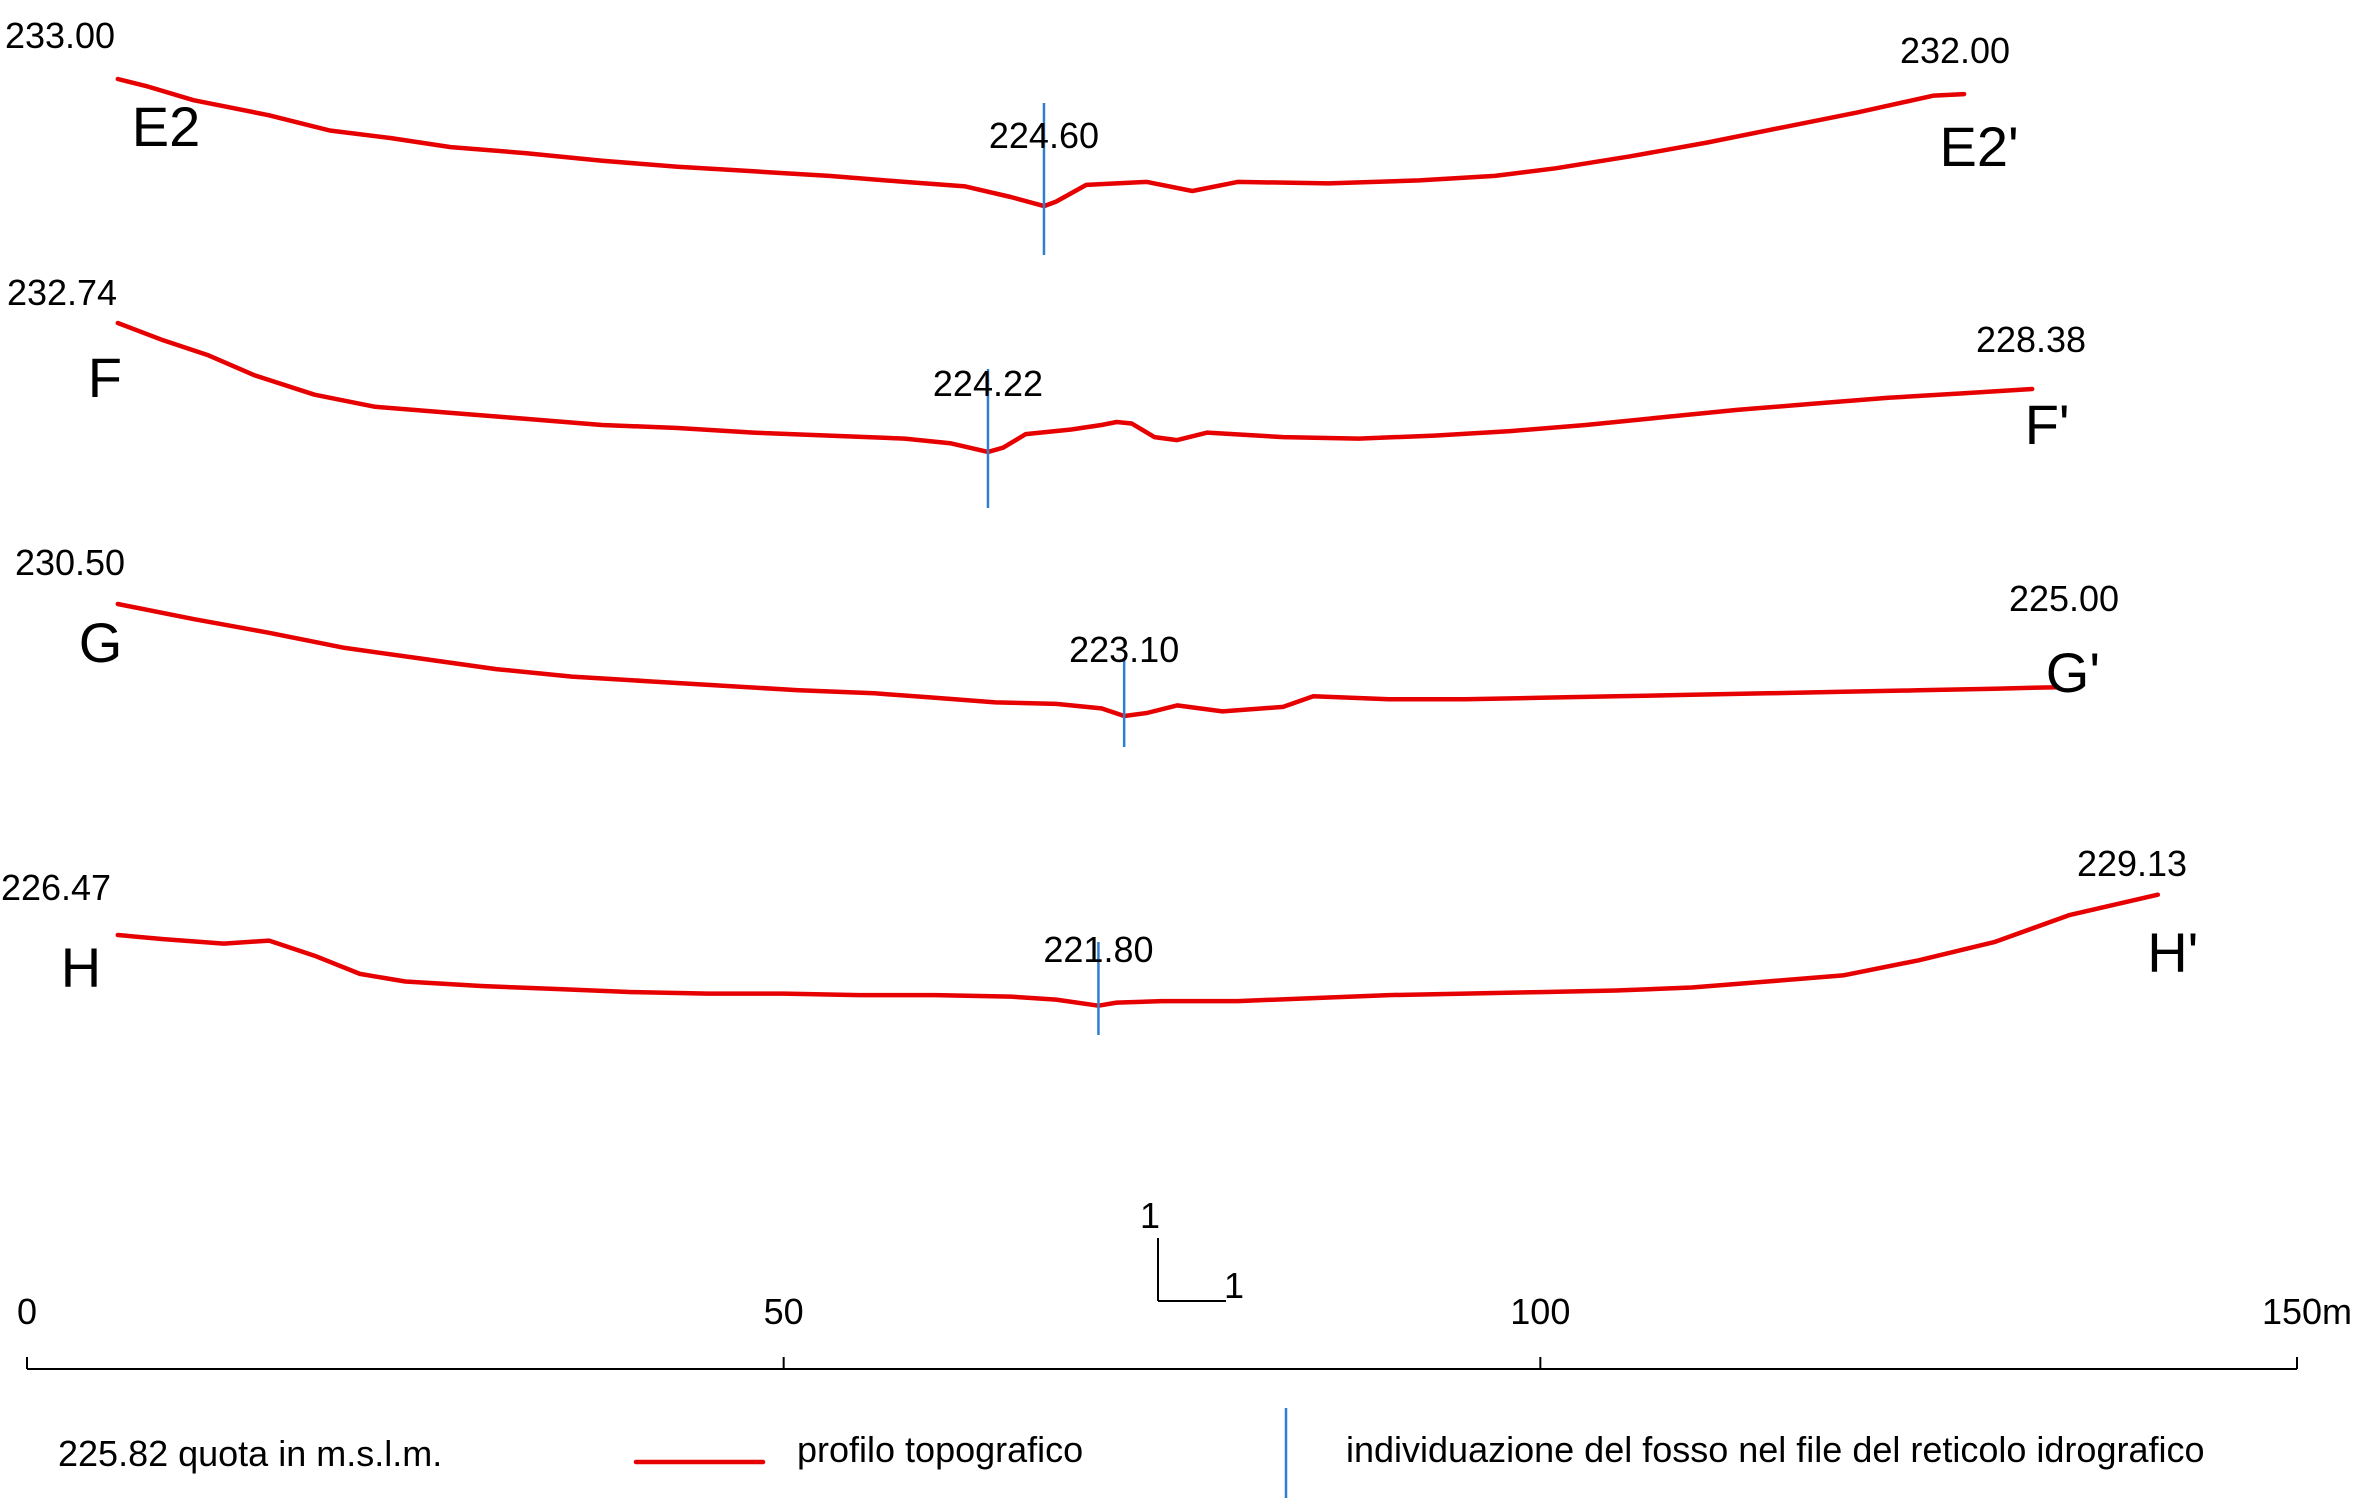  I want to click on scale-ratio-marker: 1 1, so click(1192, 1250).